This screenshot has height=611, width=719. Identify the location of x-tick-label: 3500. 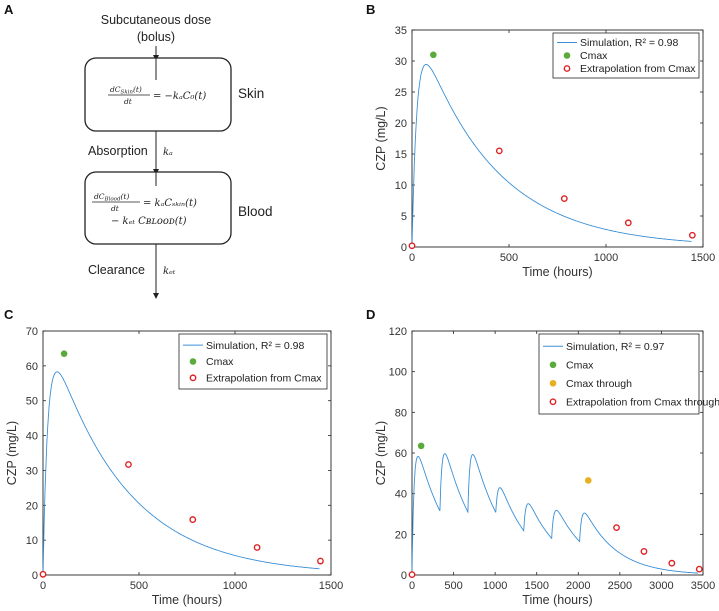
(703, 586).